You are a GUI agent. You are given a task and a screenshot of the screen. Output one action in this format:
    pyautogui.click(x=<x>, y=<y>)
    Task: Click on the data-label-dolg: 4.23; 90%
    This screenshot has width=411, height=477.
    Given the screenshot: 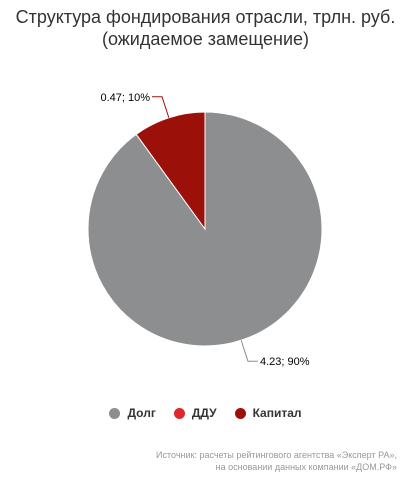 What is the action you would take?
    pyautogui.click(x=285, y=362)
    